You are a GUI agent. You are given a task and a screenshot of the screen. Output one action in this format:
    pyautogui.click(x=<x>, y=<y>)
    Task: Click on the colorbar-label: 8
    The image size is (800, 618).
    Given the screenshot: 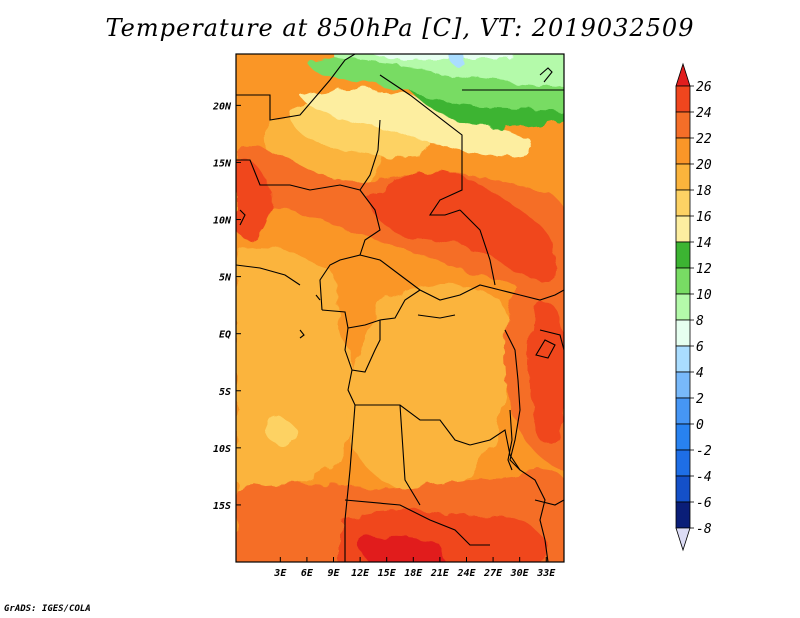 What is the action you would take?
    pyautogui.click(x=700, y=321)
    